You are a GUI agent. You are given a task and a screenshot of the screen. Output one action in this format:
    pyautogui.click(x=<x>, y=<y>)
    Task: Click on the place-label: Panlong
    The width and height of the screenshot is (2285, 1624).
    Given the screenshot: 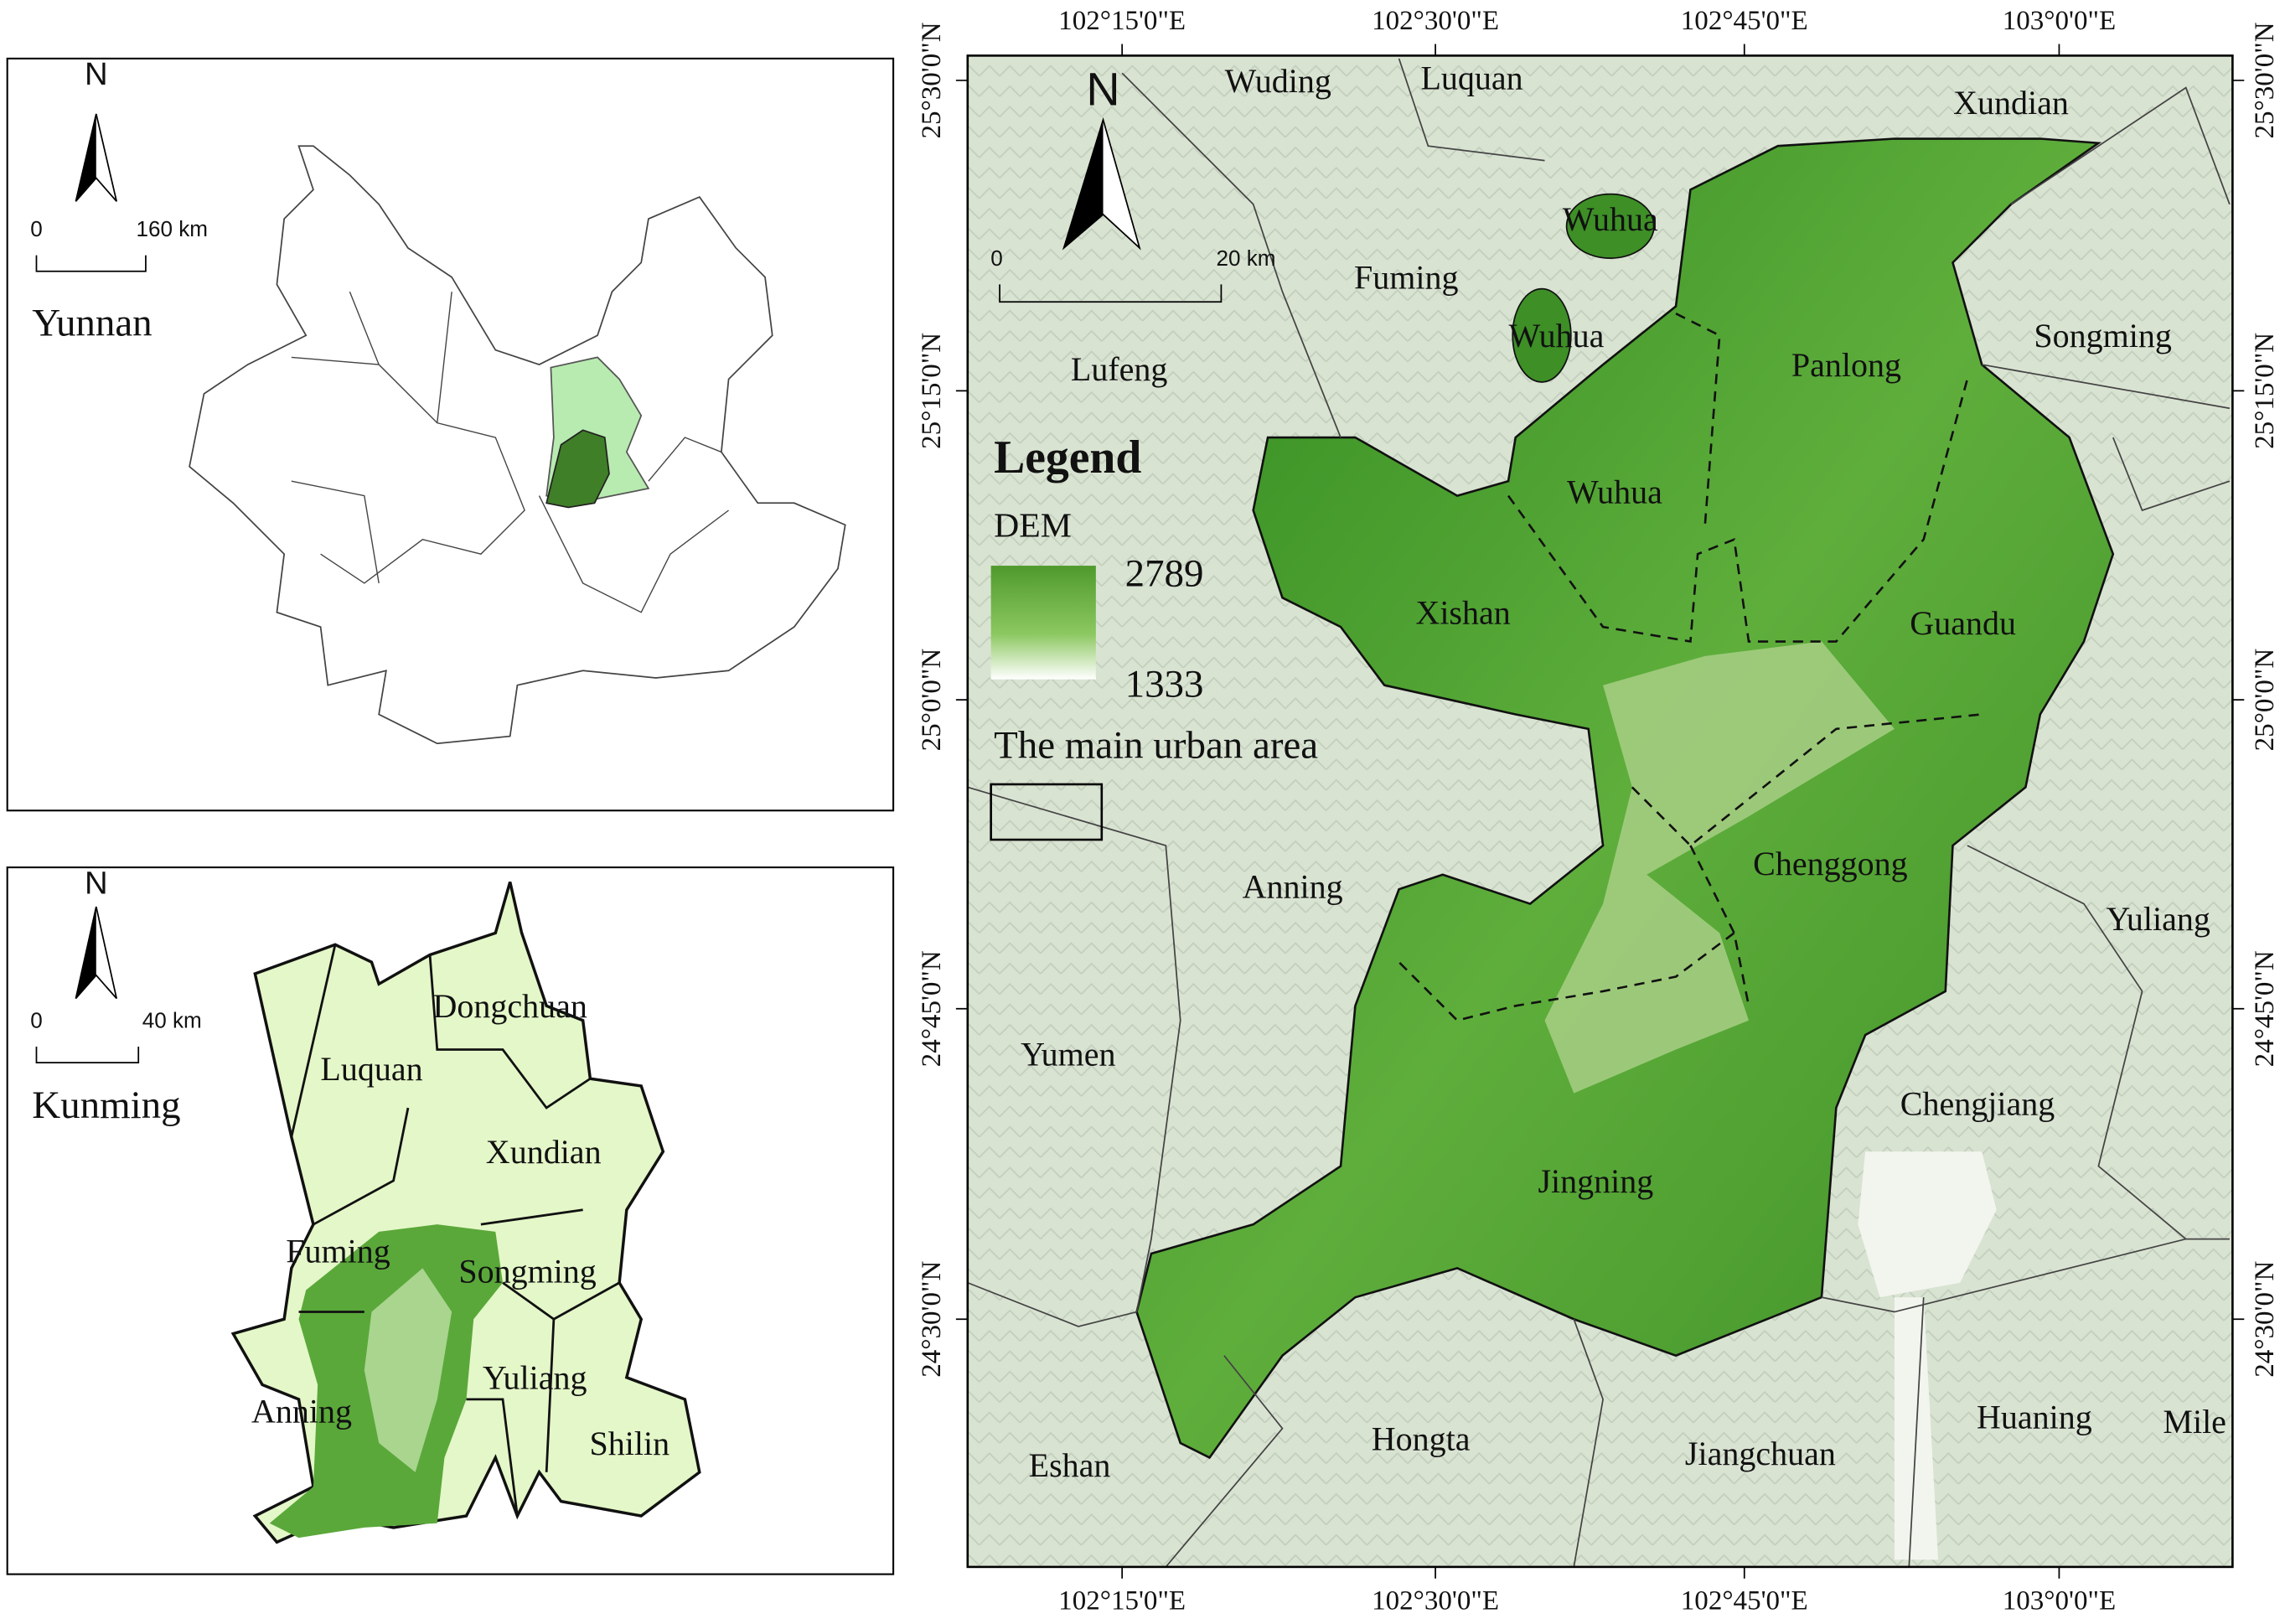 What is the action you would take?
    pyautogui.click(x=1846, y=365)
    